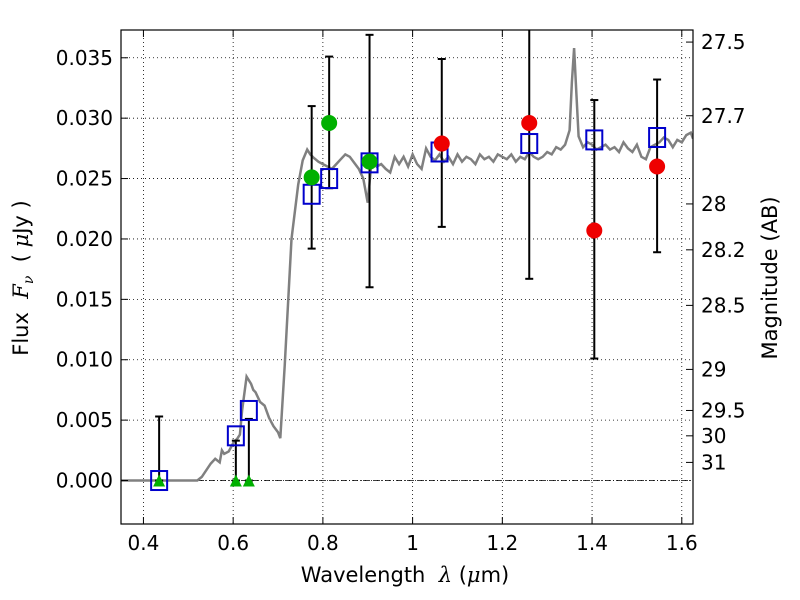 Image resolution: width=800 pixels, height=600 pixels. What do you see at coordinates (92, 269) in the screenshot?
I see `y-axis-ticks: 0.000 0.005 0.010 0.015 0.020 0.025 0.030 0.035` at bounding box center [92, 269].